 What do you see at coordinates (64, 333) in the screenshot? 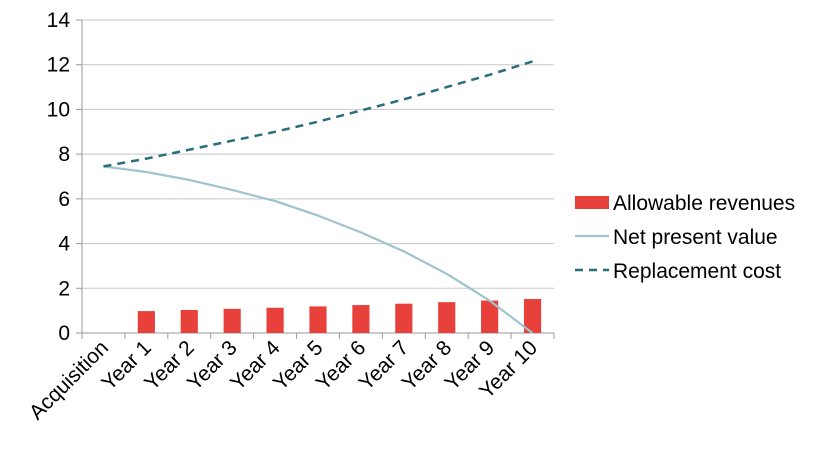
I see `y-tick-label: 0` at bounding box center [64, 333].